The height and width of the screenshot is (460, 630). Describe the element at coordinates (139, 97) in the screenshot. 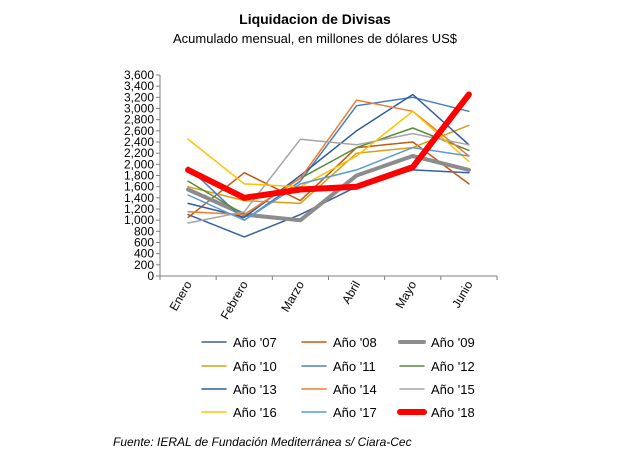

I see `y-tick-label: 3,200` at that location.